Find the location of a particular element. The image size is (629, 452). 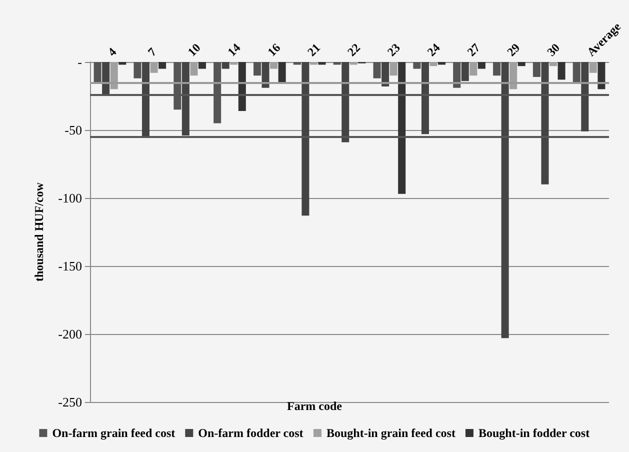

x-tick-label: 4 is located at coordinates (112, 51).